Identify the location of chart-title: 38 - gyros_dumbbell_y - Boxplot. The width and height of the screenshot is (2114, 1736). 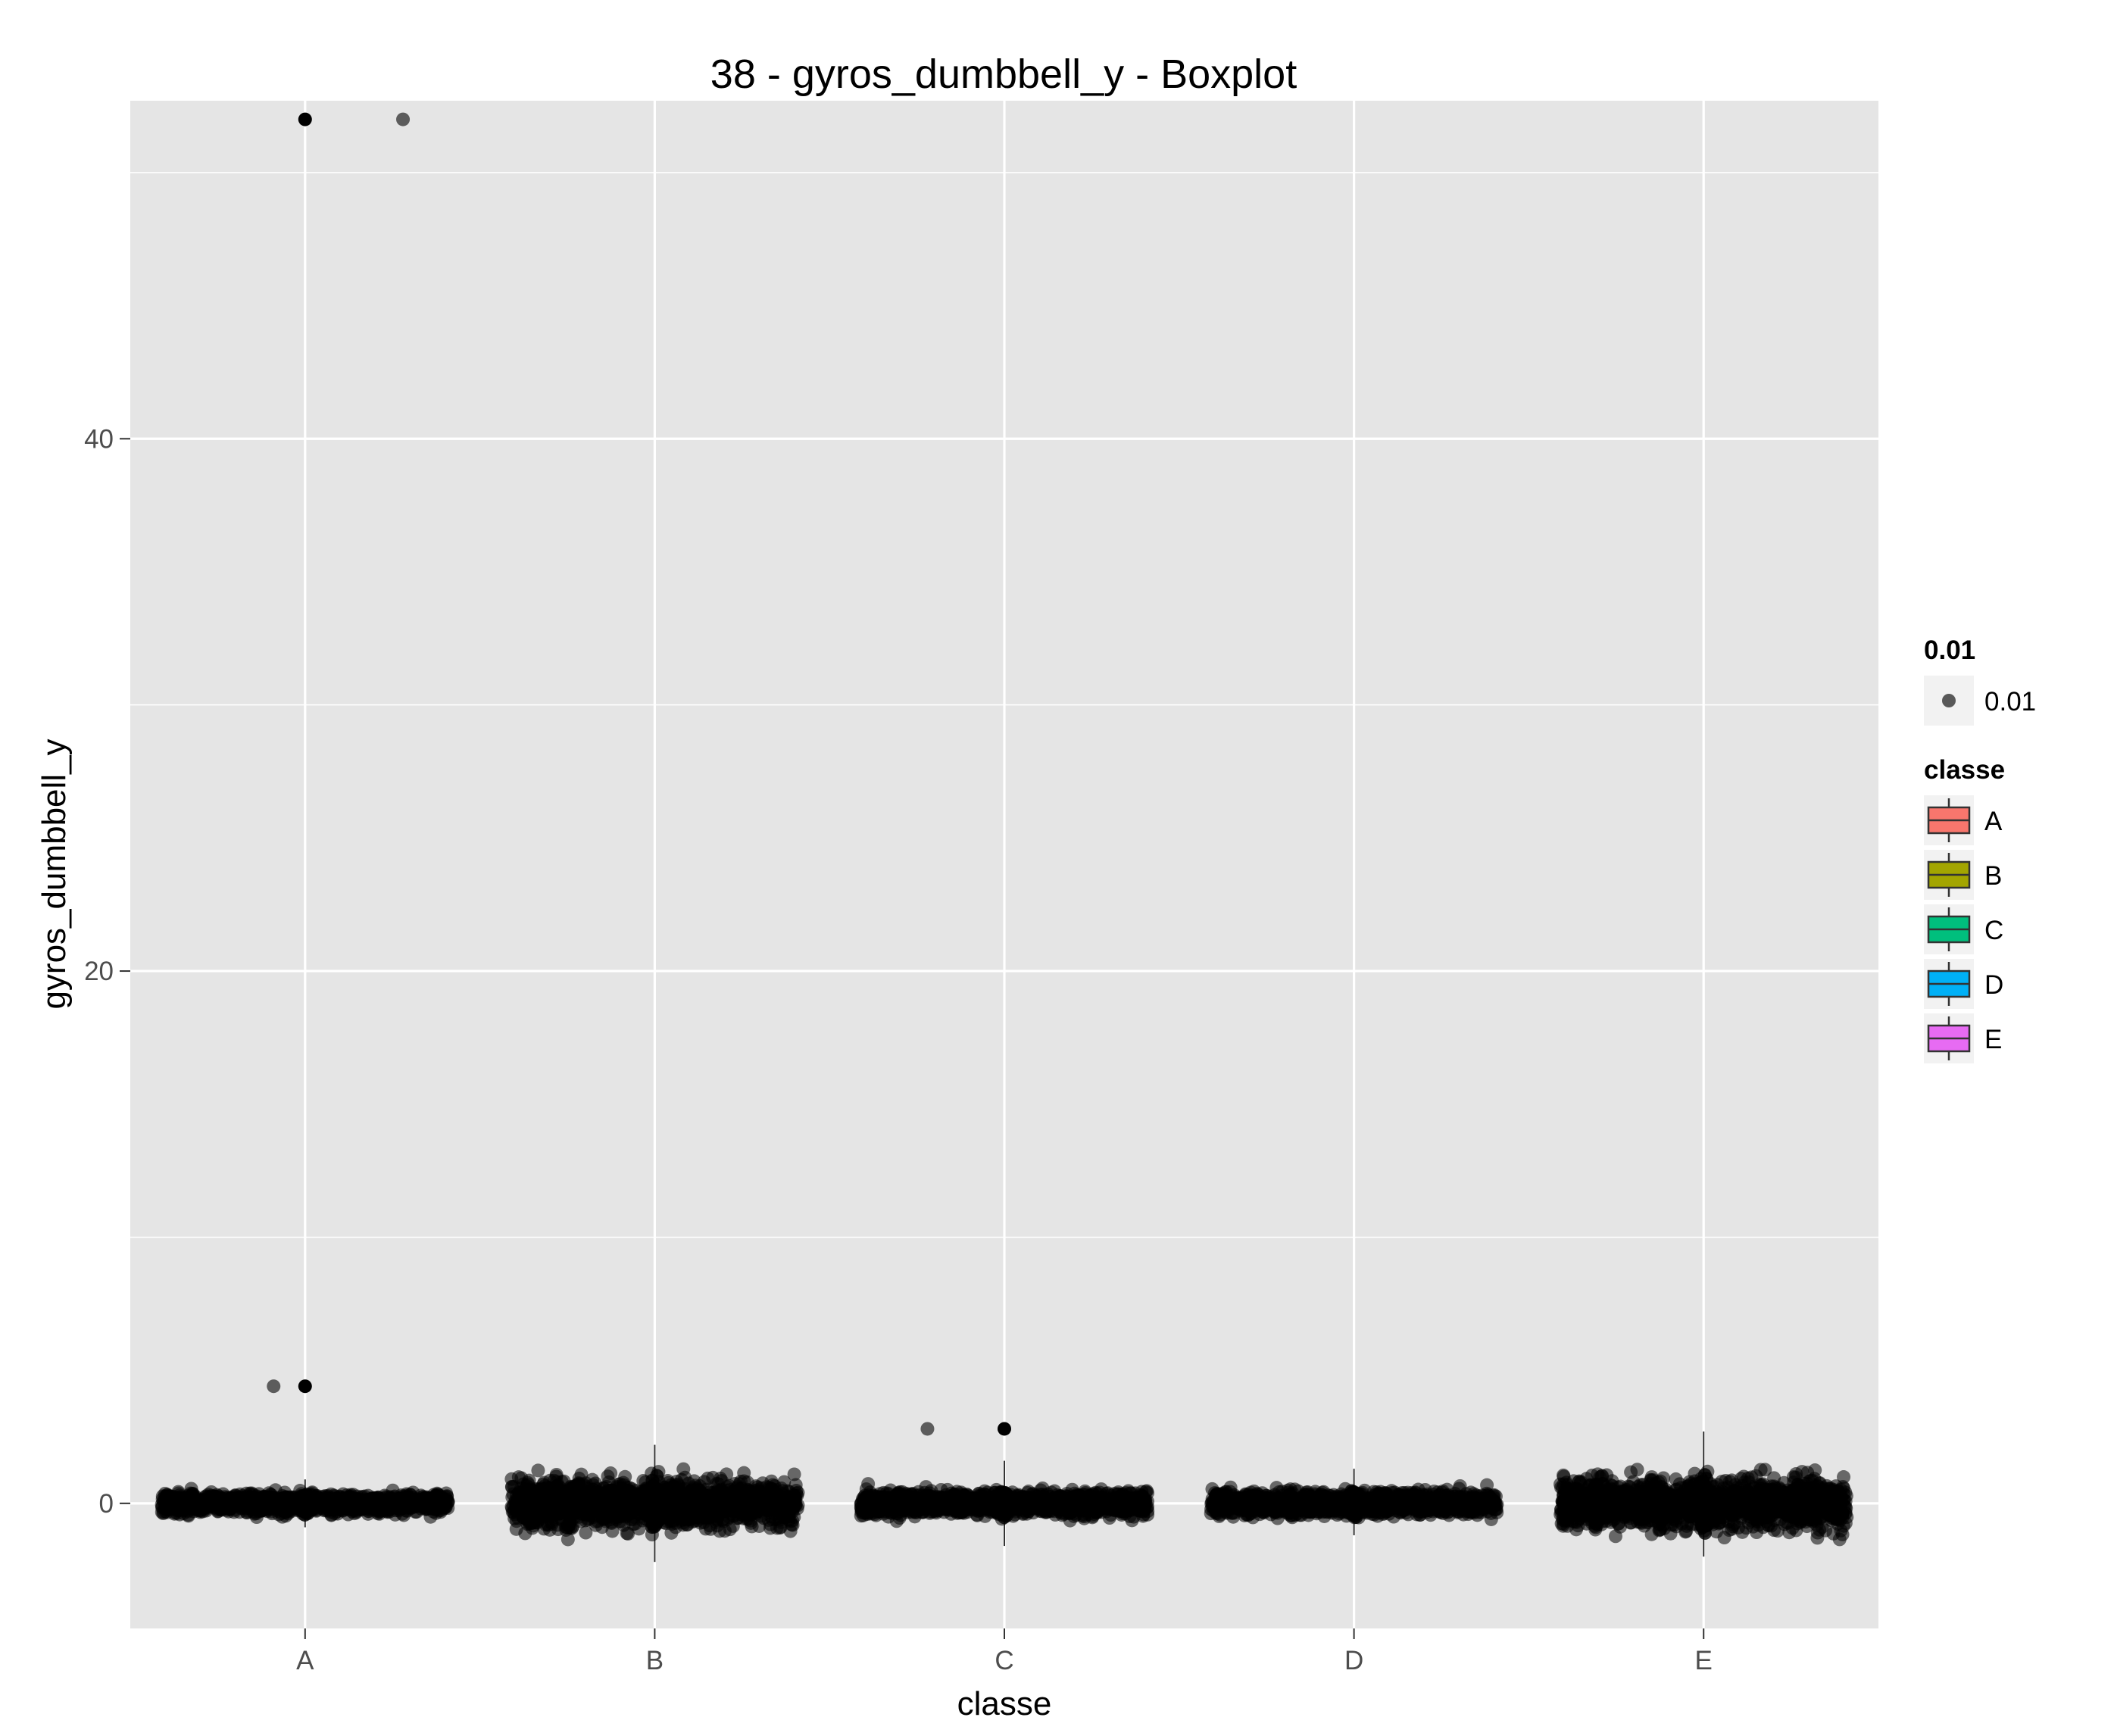
(1004, 74).